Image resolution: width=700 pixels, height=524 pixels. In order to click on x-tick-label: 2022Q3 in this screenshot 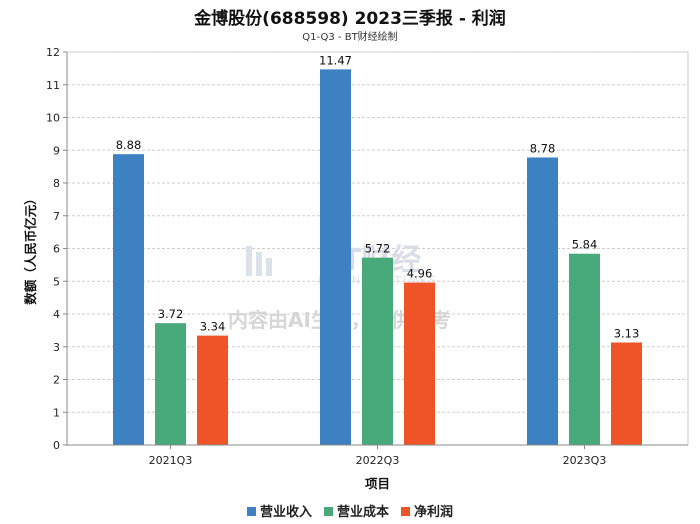, I will do `click(378, 460)`.